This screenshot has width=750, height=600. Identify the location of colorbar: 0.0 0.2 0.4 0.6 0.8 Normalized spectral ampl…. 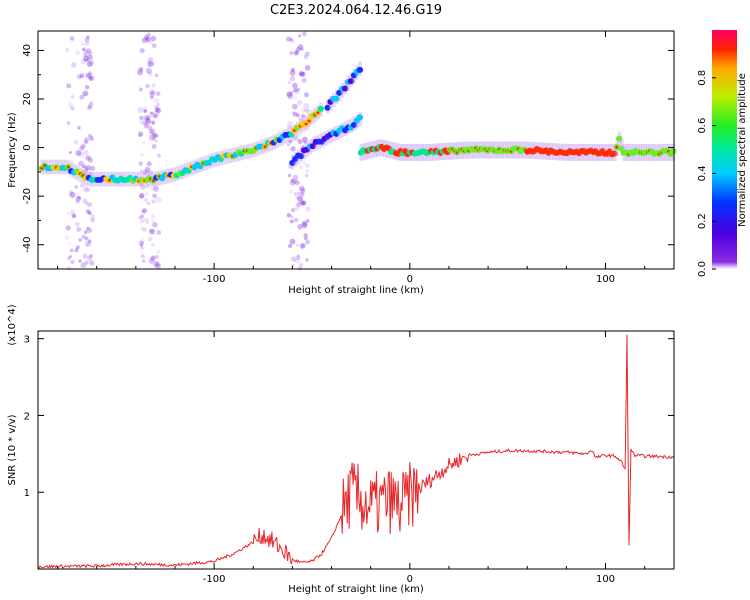
(722, 153).